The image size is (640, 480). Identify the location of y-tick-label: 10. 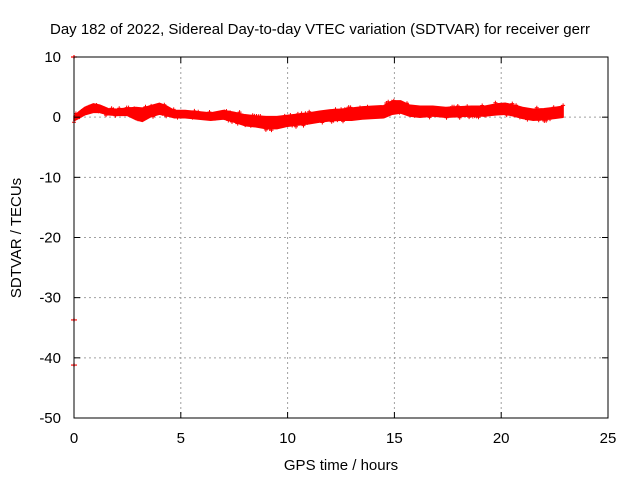
(52, 57).